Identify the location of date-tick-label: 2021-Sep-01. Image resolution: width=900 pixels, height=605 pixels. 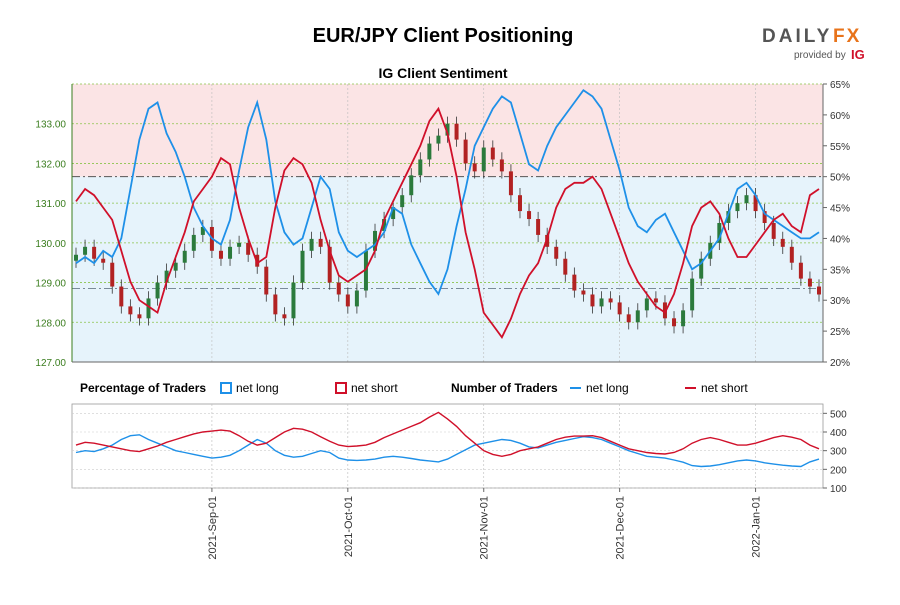
(213, 528).